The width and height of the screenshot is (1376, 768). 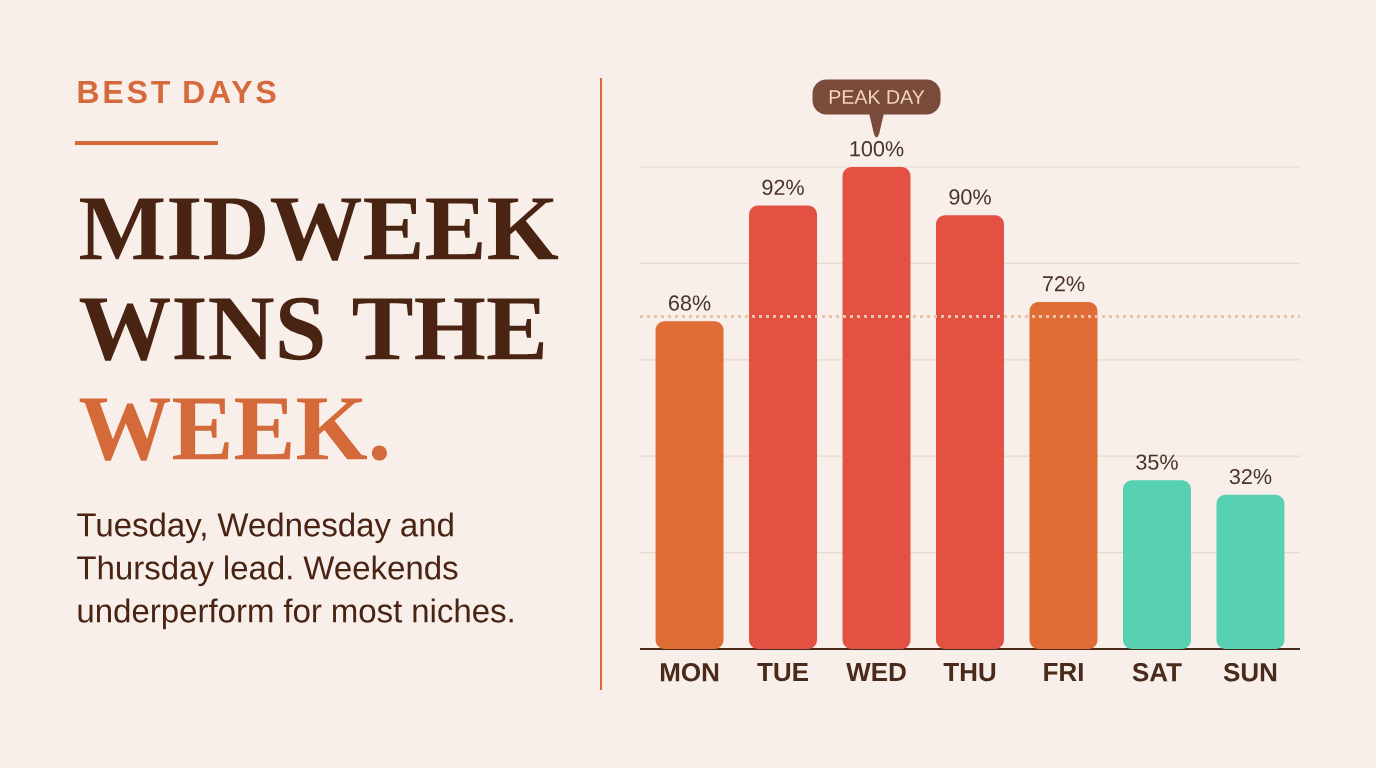 I want to click on data-label: 72%, so click(x=1063, y=284).